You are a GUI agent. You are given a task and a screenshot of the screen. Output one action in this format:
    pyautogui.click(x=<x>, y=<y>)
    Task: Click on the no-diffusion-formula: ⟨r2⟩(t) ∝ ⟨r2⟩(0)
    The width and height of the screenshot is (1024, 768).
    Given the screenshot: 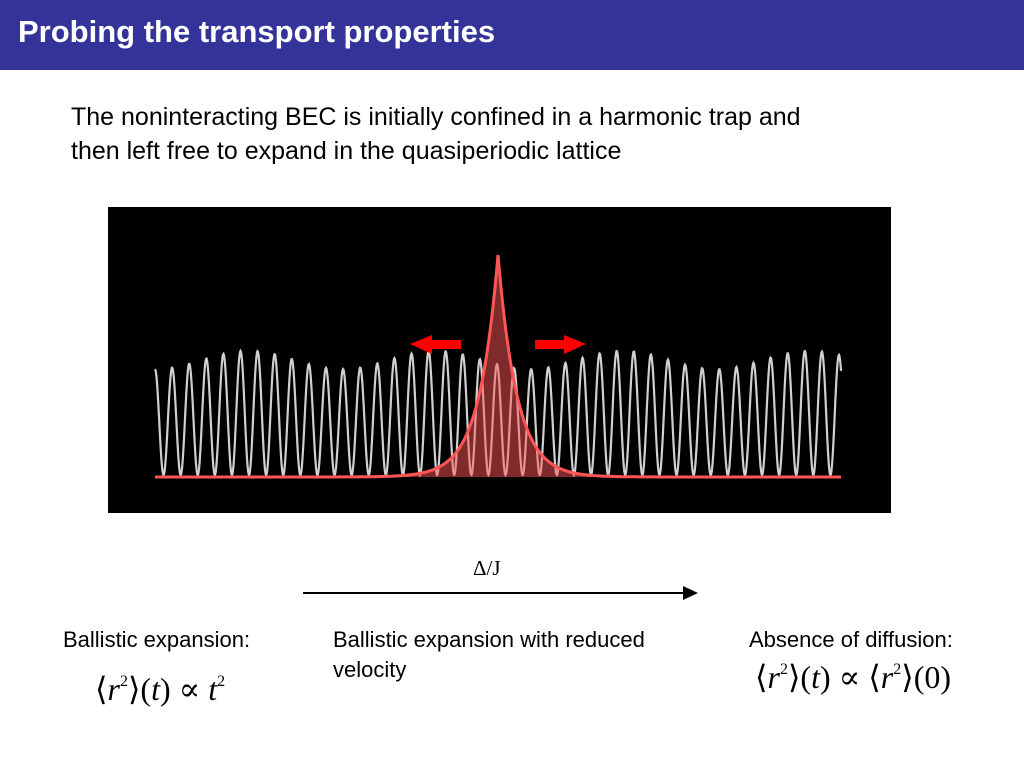 What is the action you would take?
    pyautogui.click(x=853, y=677)
    